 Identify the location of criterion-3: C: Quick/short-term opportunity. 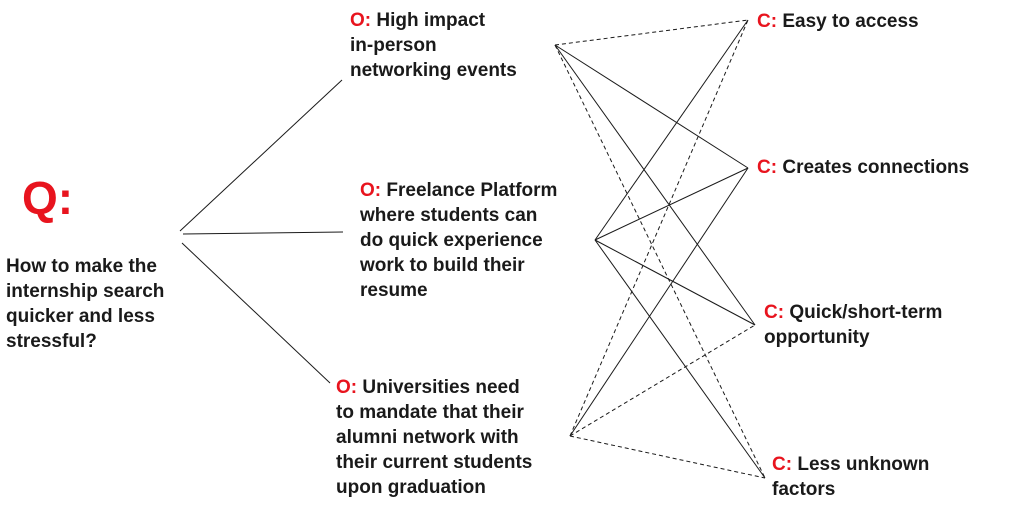
(853, 325).